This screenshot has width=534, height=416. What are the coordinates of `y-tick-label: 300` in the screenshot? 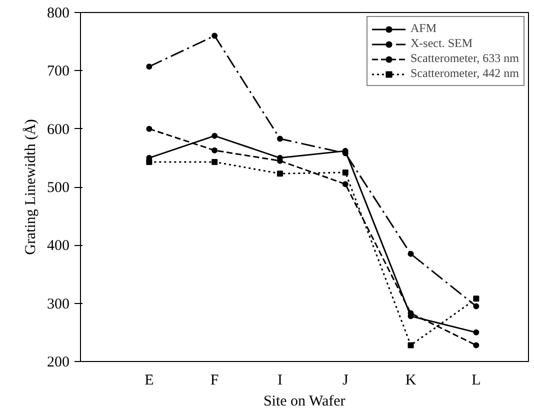 It's located at (58, 304).